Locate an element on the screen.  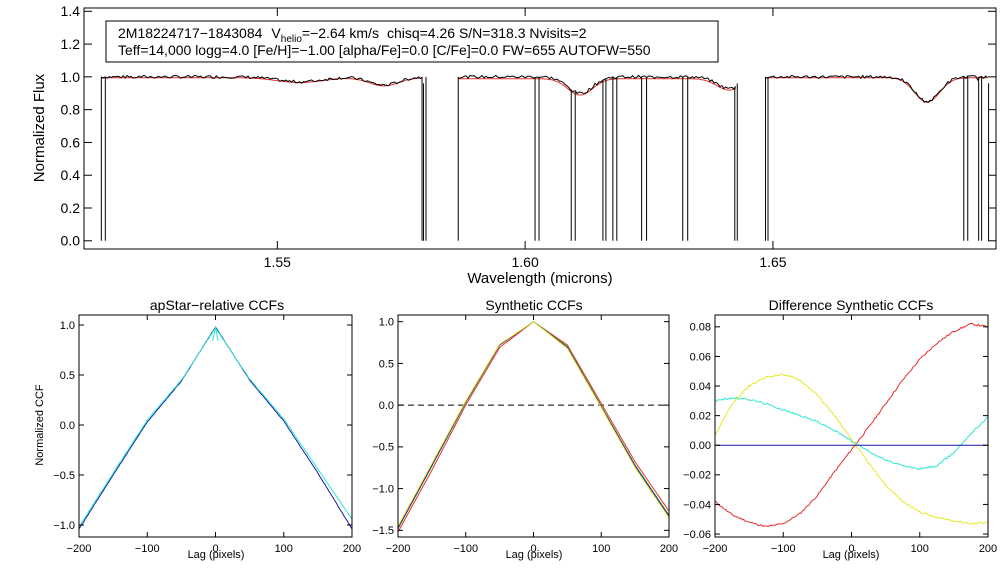
apstar-ccf-ytick-label: 1.0 is located at coordinates (67, 326).